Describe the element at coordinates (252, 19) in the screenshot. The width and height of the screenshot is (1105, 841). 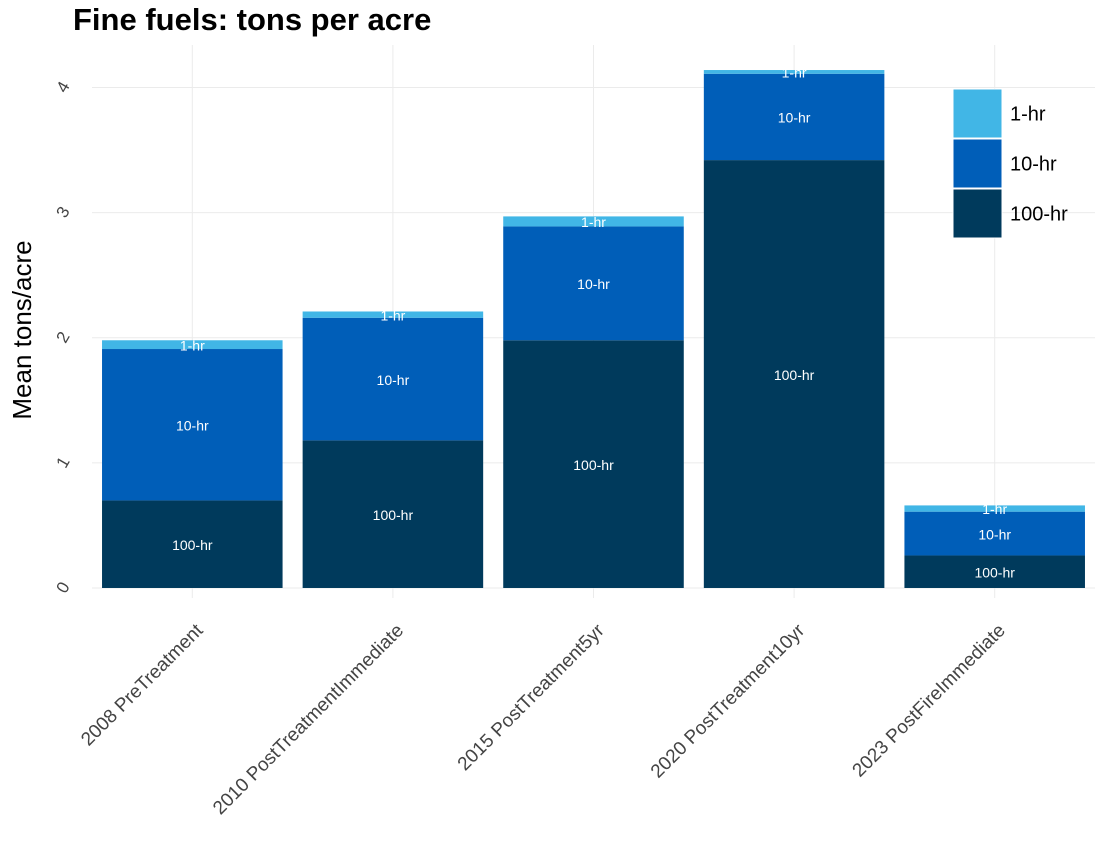
I see `chart-title: Fine fuels: tons per acre` at that location.